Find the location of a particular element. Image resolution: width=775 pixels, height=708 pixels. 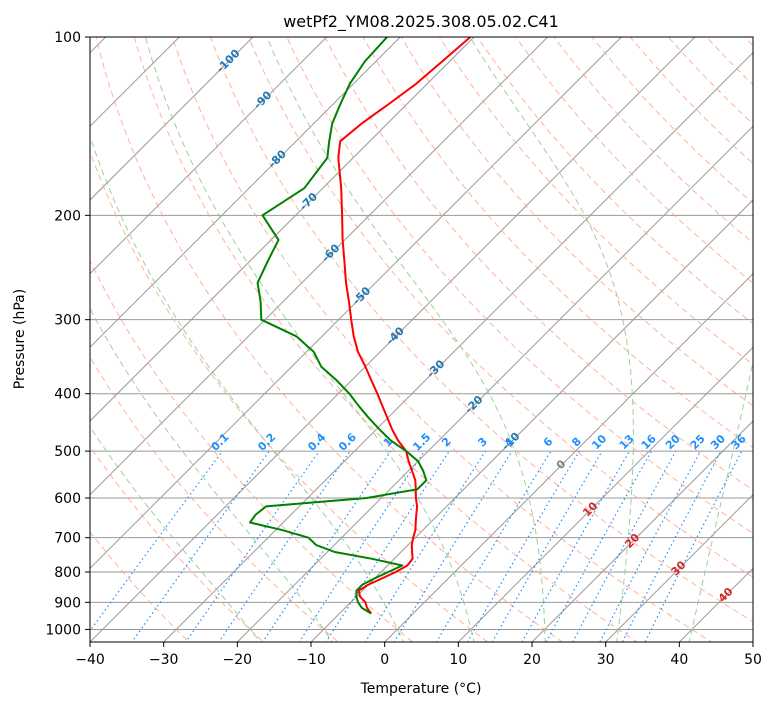

y-axis-title: Pressure (hPa) is located at coordinates (20, 339).